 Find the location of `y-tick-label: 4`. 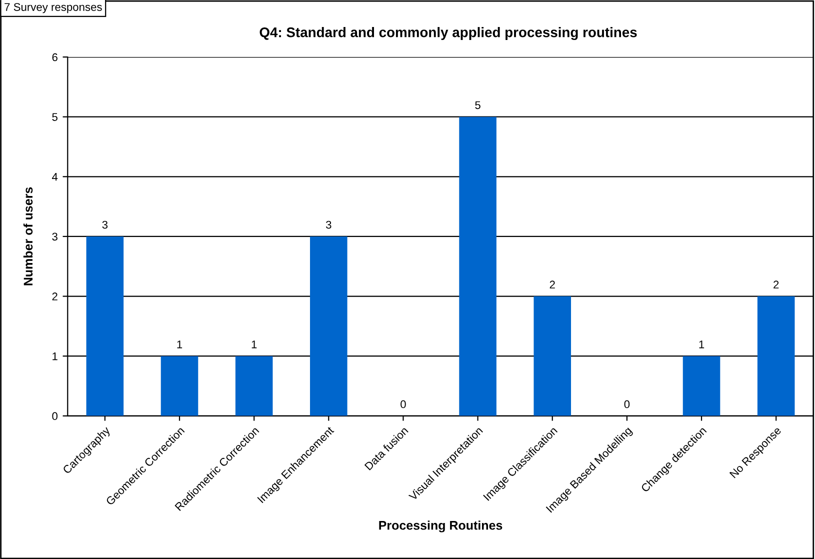

y-tick-label: 4 is located at coordinates (55, 177).